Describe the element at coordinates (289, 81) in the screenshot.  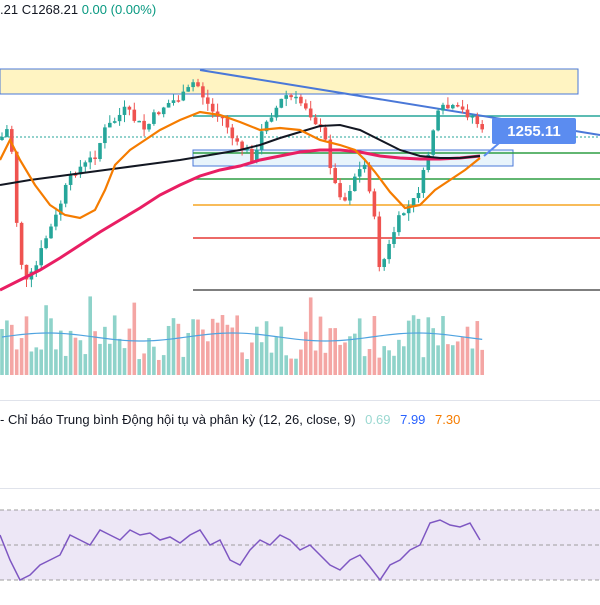
I see `supply-zone` at that location.